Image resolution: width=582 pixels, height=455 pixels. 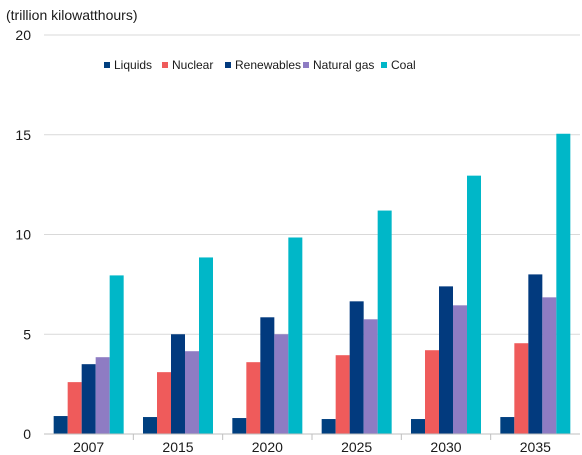 I want to click on bar-liquids-2030, so click(x=418, y=426).